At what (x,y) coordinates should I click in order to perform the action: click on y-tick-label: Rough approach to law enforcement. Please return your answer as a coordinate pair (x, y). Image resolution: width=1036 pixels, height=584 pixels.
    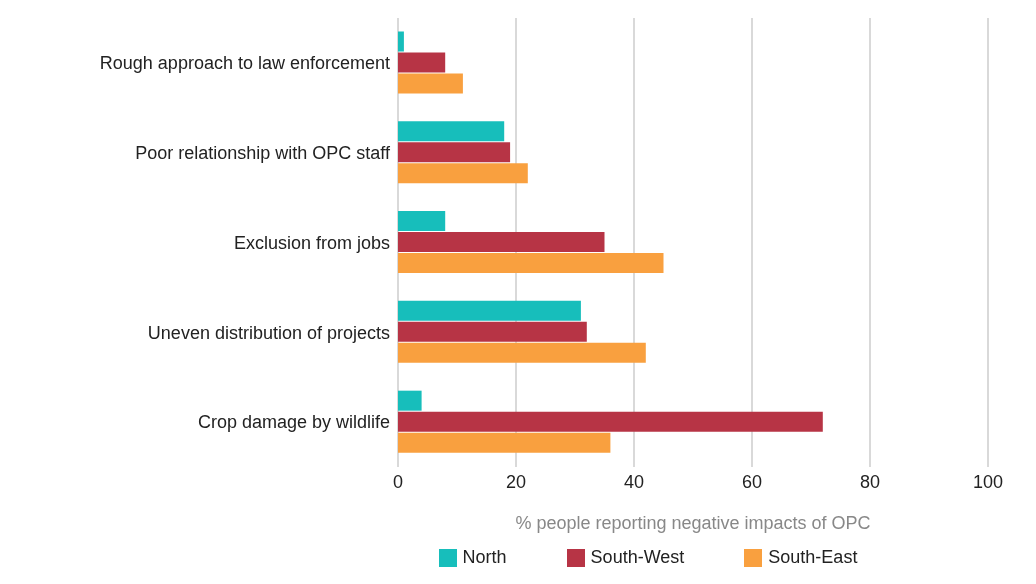
    Looking at the image, I should click on (244, 63).